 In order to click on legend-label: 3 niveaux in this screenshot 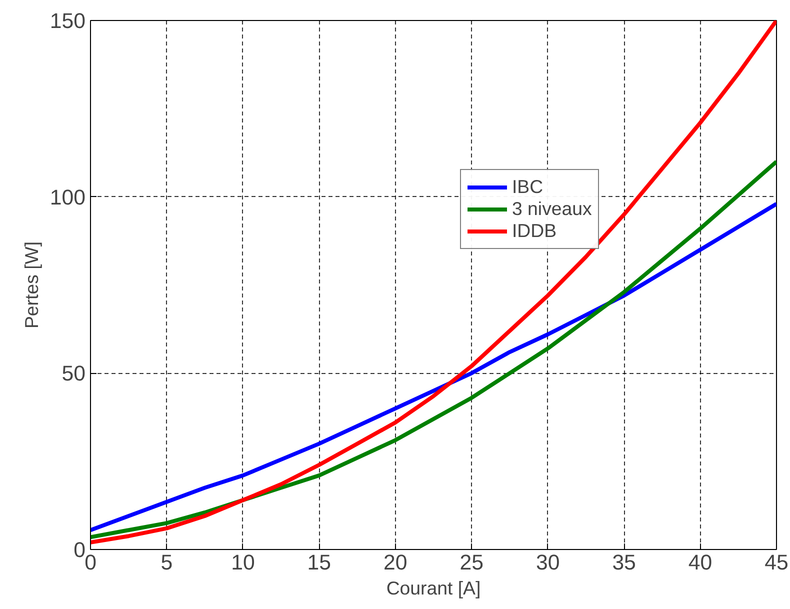, I will do `click(552, 209)`.